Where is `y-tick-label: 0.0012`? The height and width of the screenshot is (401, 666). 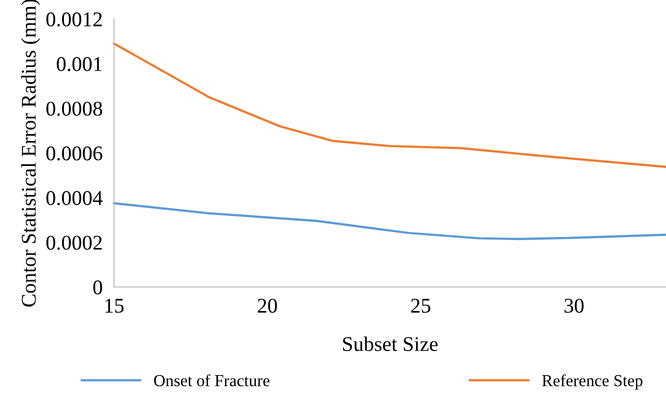
y-tick-label: 0.0012 is located at coordinates (74, 19).